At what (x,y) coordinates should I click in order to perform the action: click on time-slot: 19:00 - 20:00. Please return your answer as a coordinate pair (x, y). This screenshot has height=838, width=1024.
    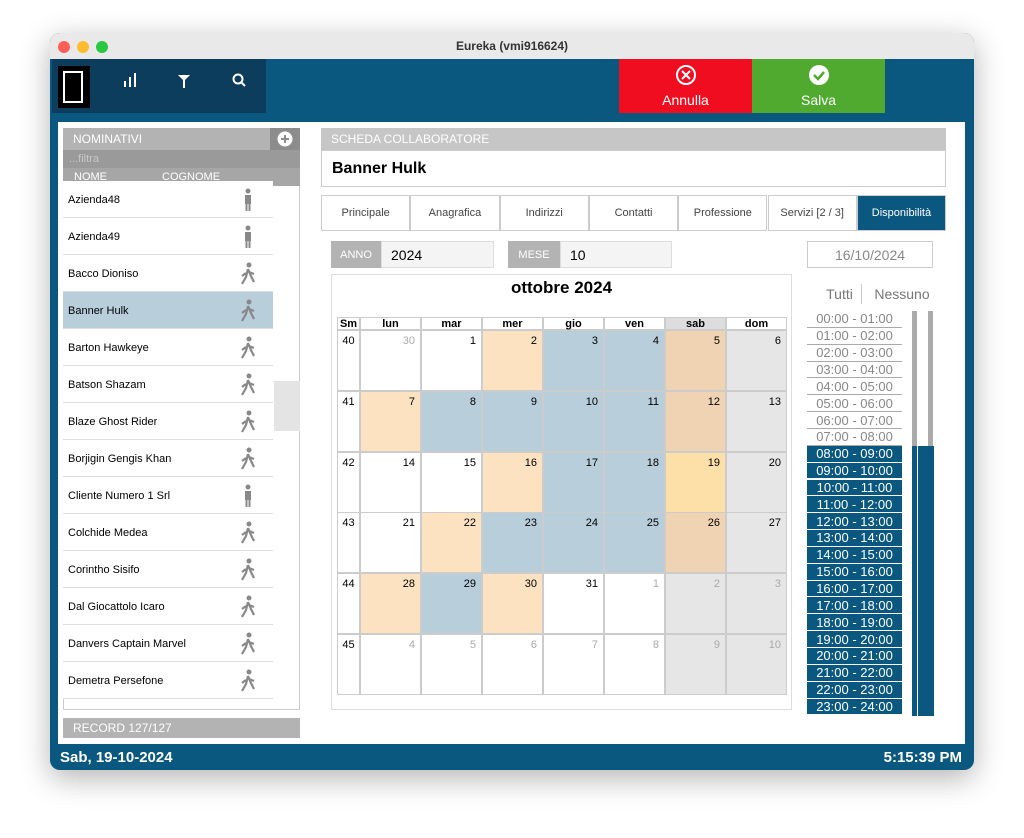
    Looking at the image, I should click on (854, 639).